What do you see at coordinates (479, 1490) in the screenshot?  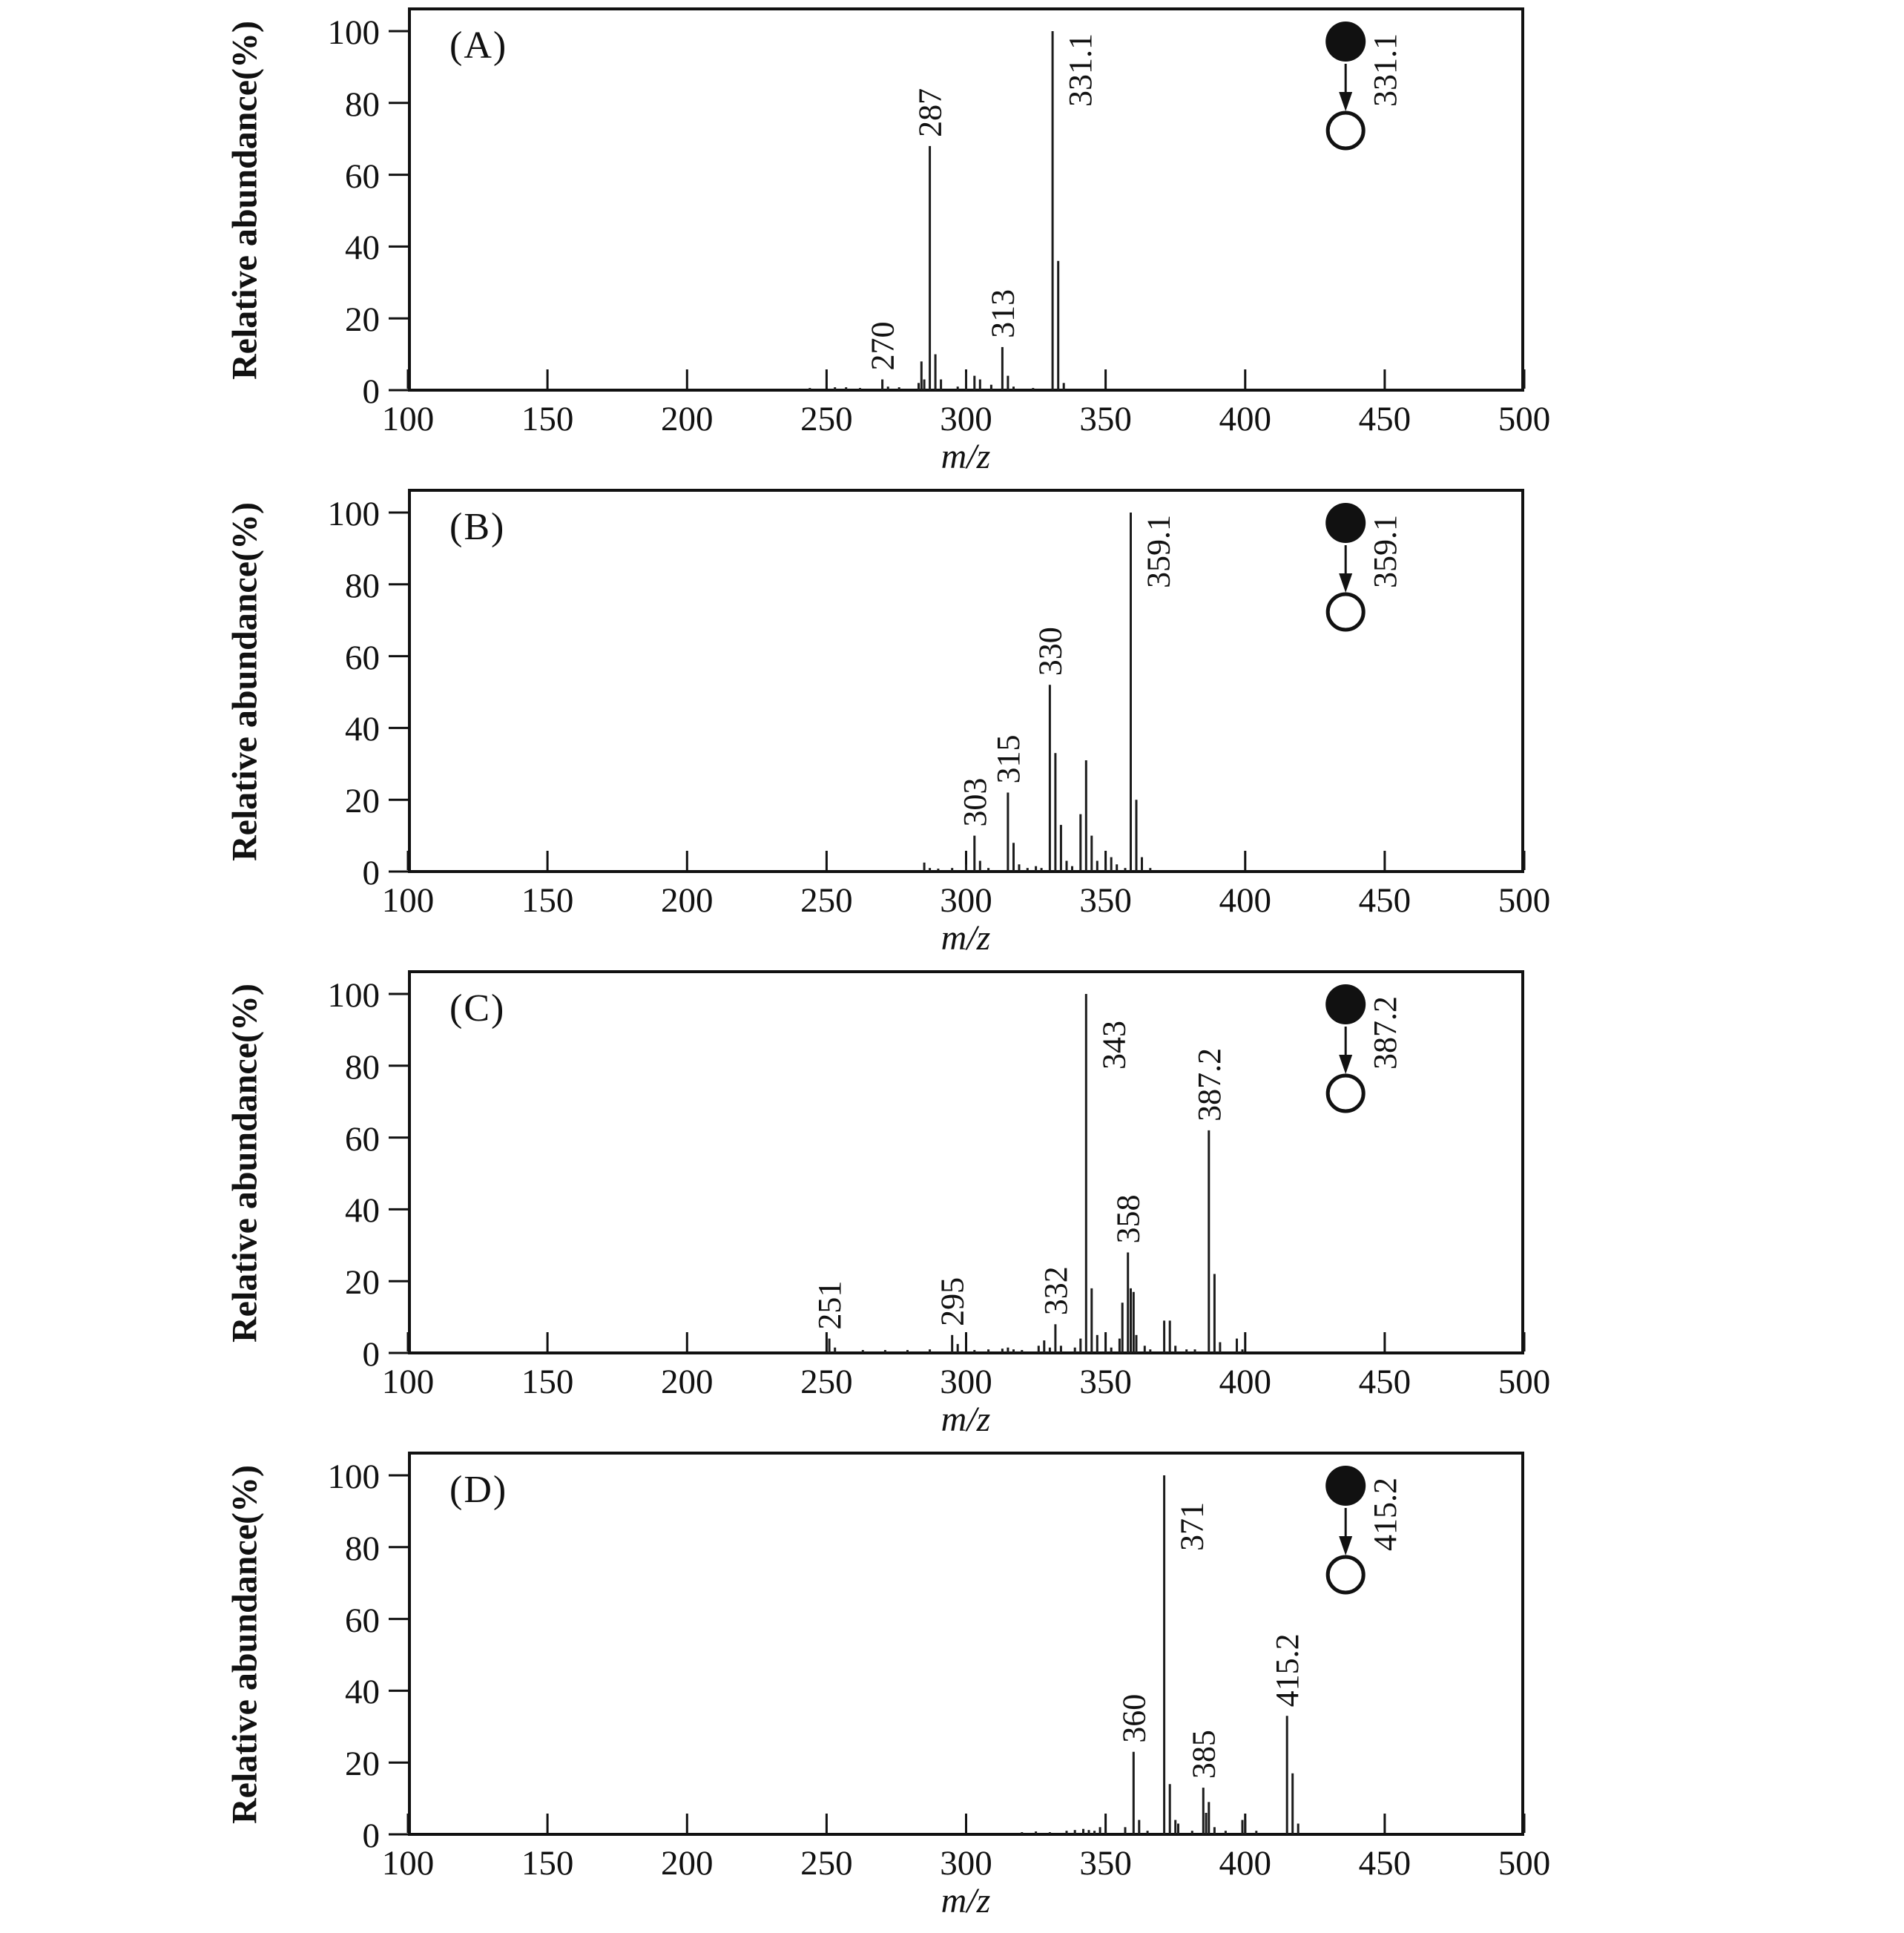 I see `panel-letter: (D)` at bounding box center [479, 1490].